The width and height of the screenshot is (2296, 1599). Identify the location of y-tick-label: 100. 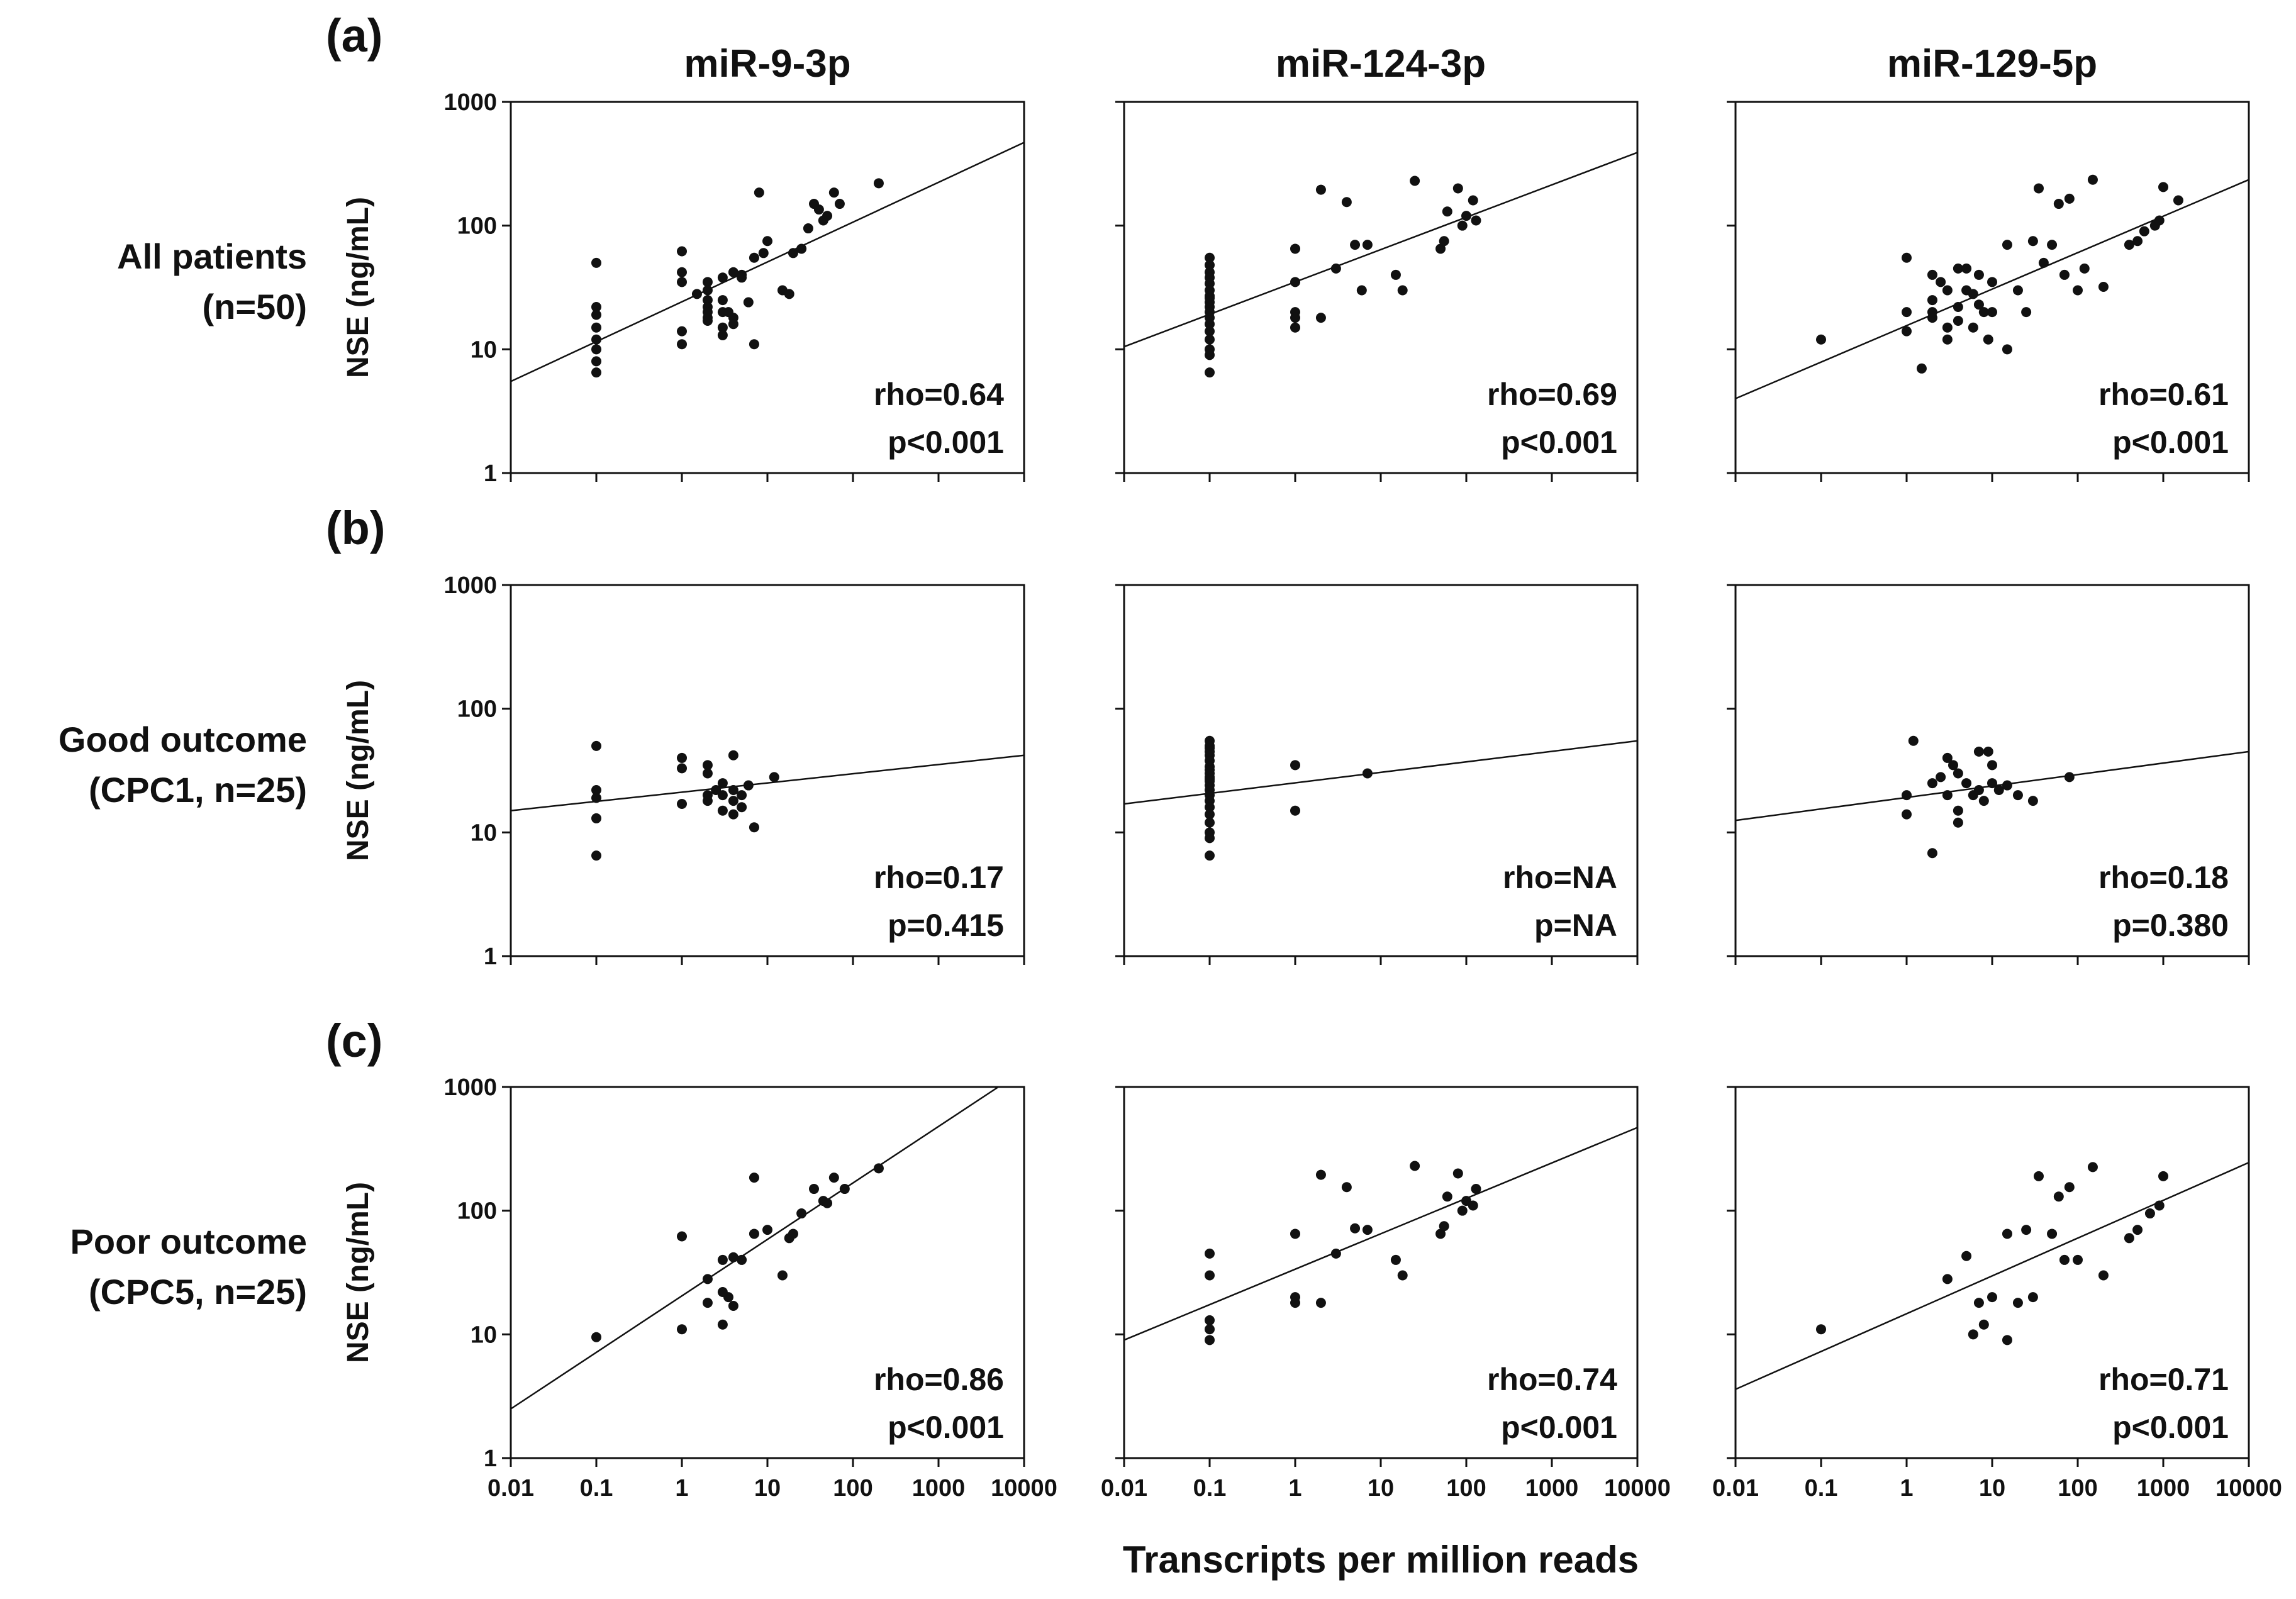
(477, 226).